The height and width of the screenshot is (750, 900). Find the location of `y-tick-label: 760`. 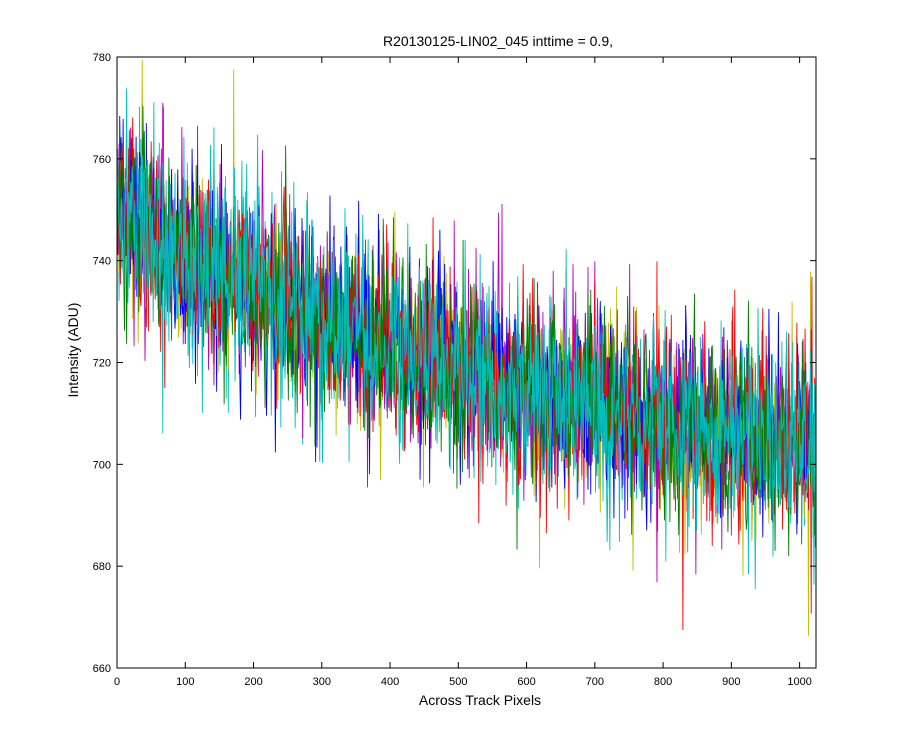

y-tick-label: 760 is located at coordinates (102, 160).